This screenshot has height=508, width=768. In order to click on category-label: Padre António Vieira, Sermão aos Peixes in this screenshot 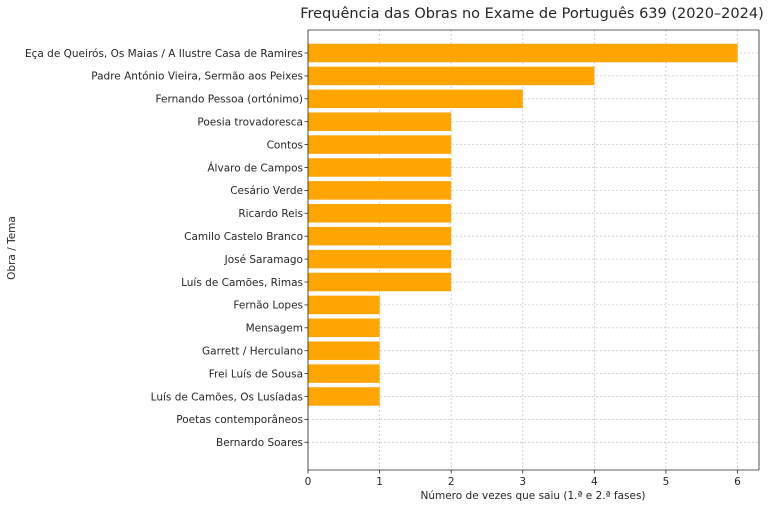, I will do `click(197, 77)`.